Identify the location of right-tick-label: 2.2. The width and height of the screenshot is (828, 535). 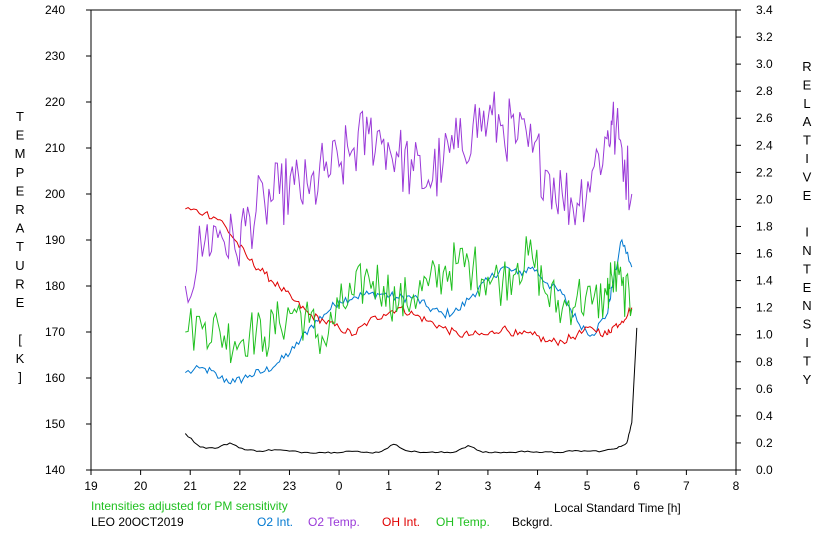
(764, 172).